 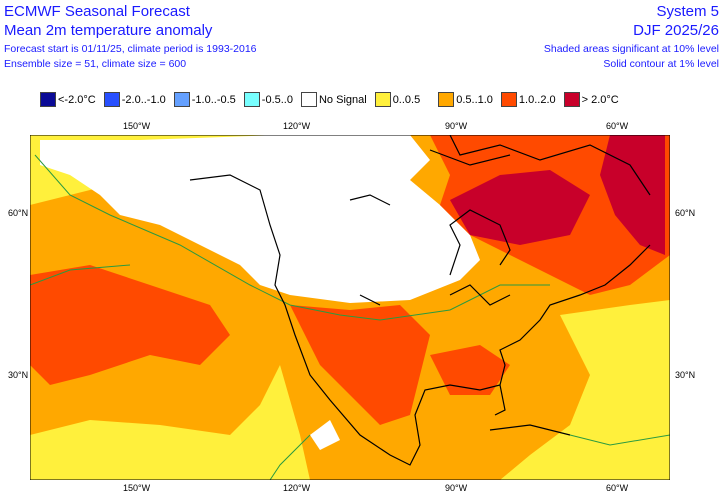 I want to click on legend-label: <-2.0°C, so click(x=77, y=99).